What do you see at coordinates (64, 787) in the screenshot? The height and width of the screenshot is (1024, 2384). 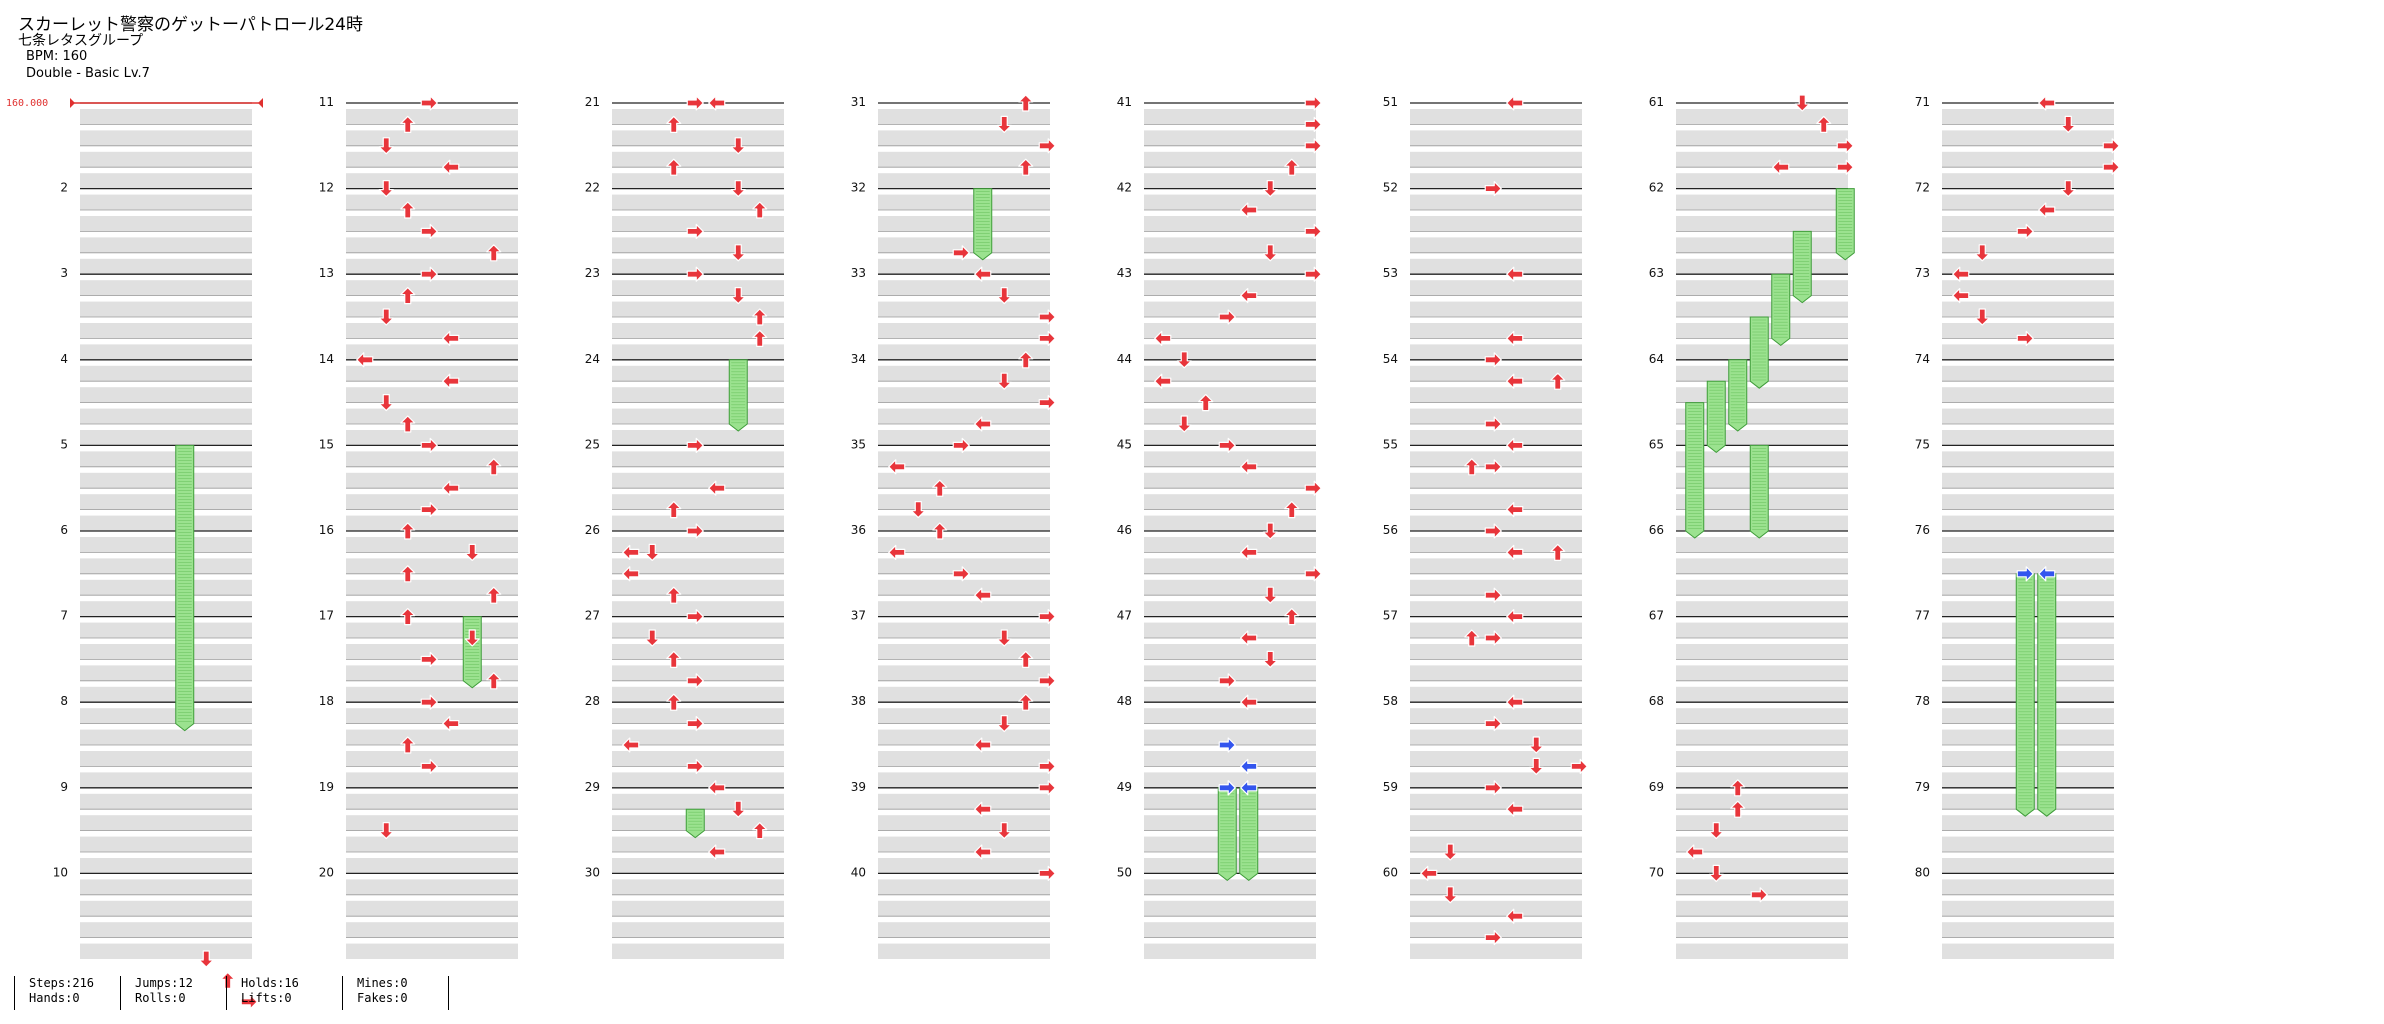 I see `measure-number: 9` at bounding box center [64, 787].